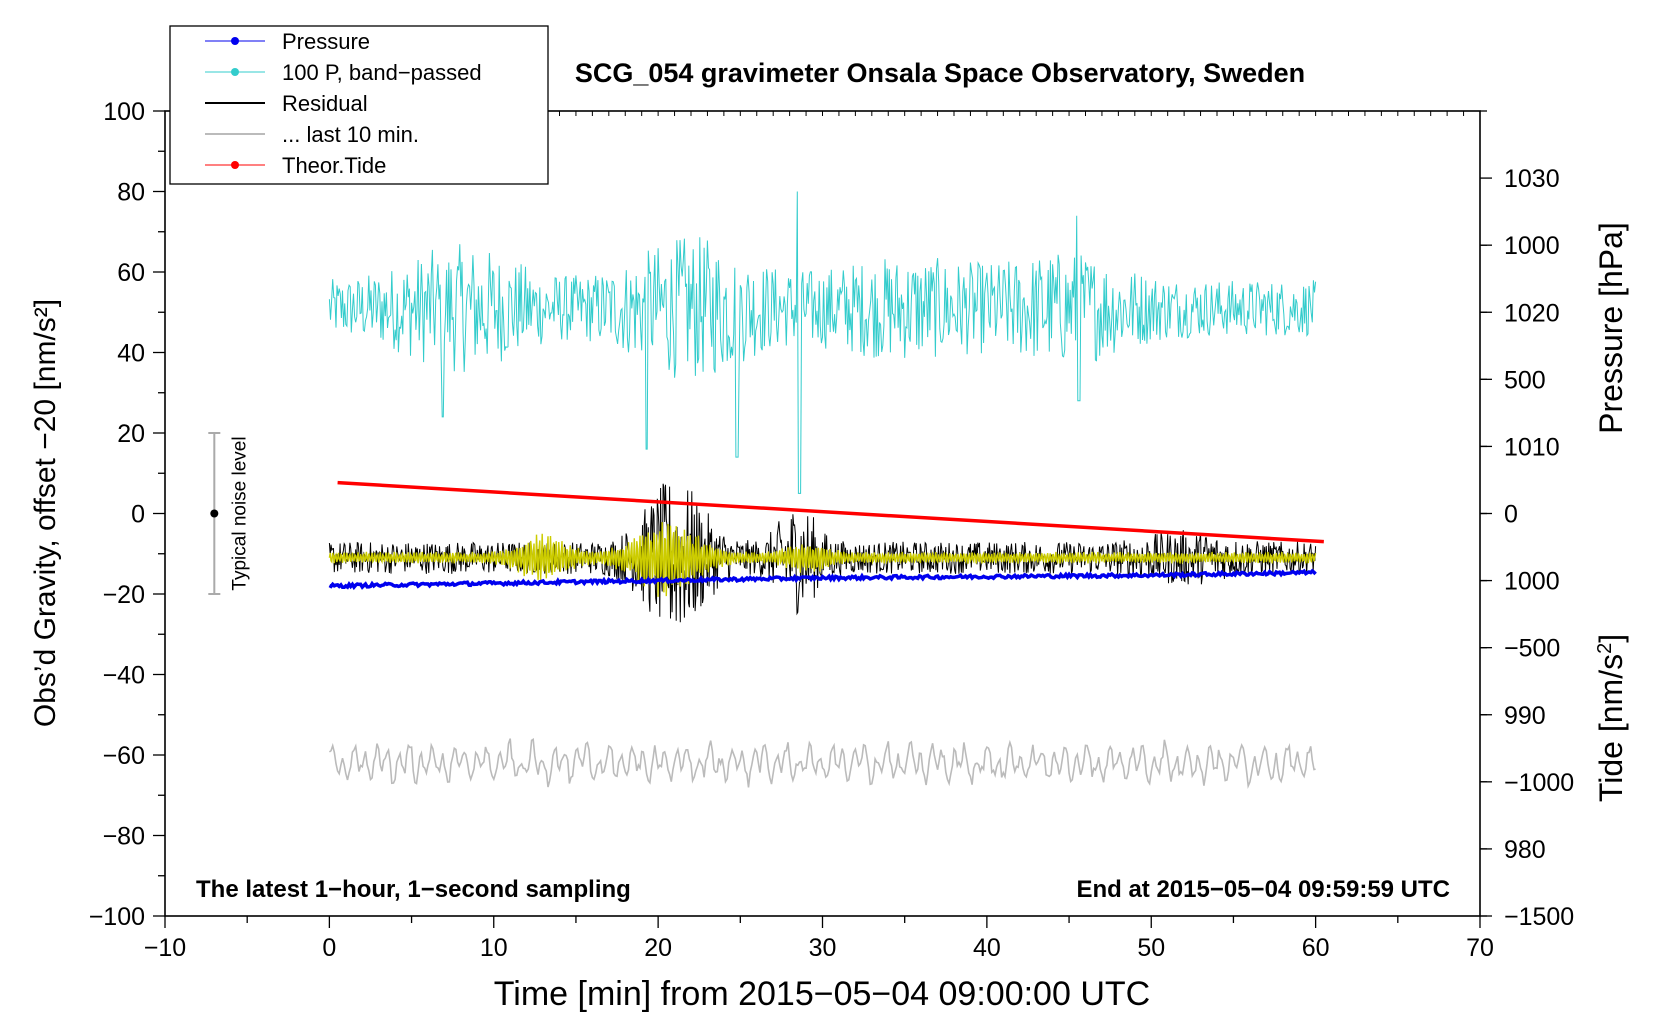 This screenshot has height=1020, width=1660. Describe the element at coordinates (823, 948) in the screenshot. I see `x-tick-label: 30` at that location.